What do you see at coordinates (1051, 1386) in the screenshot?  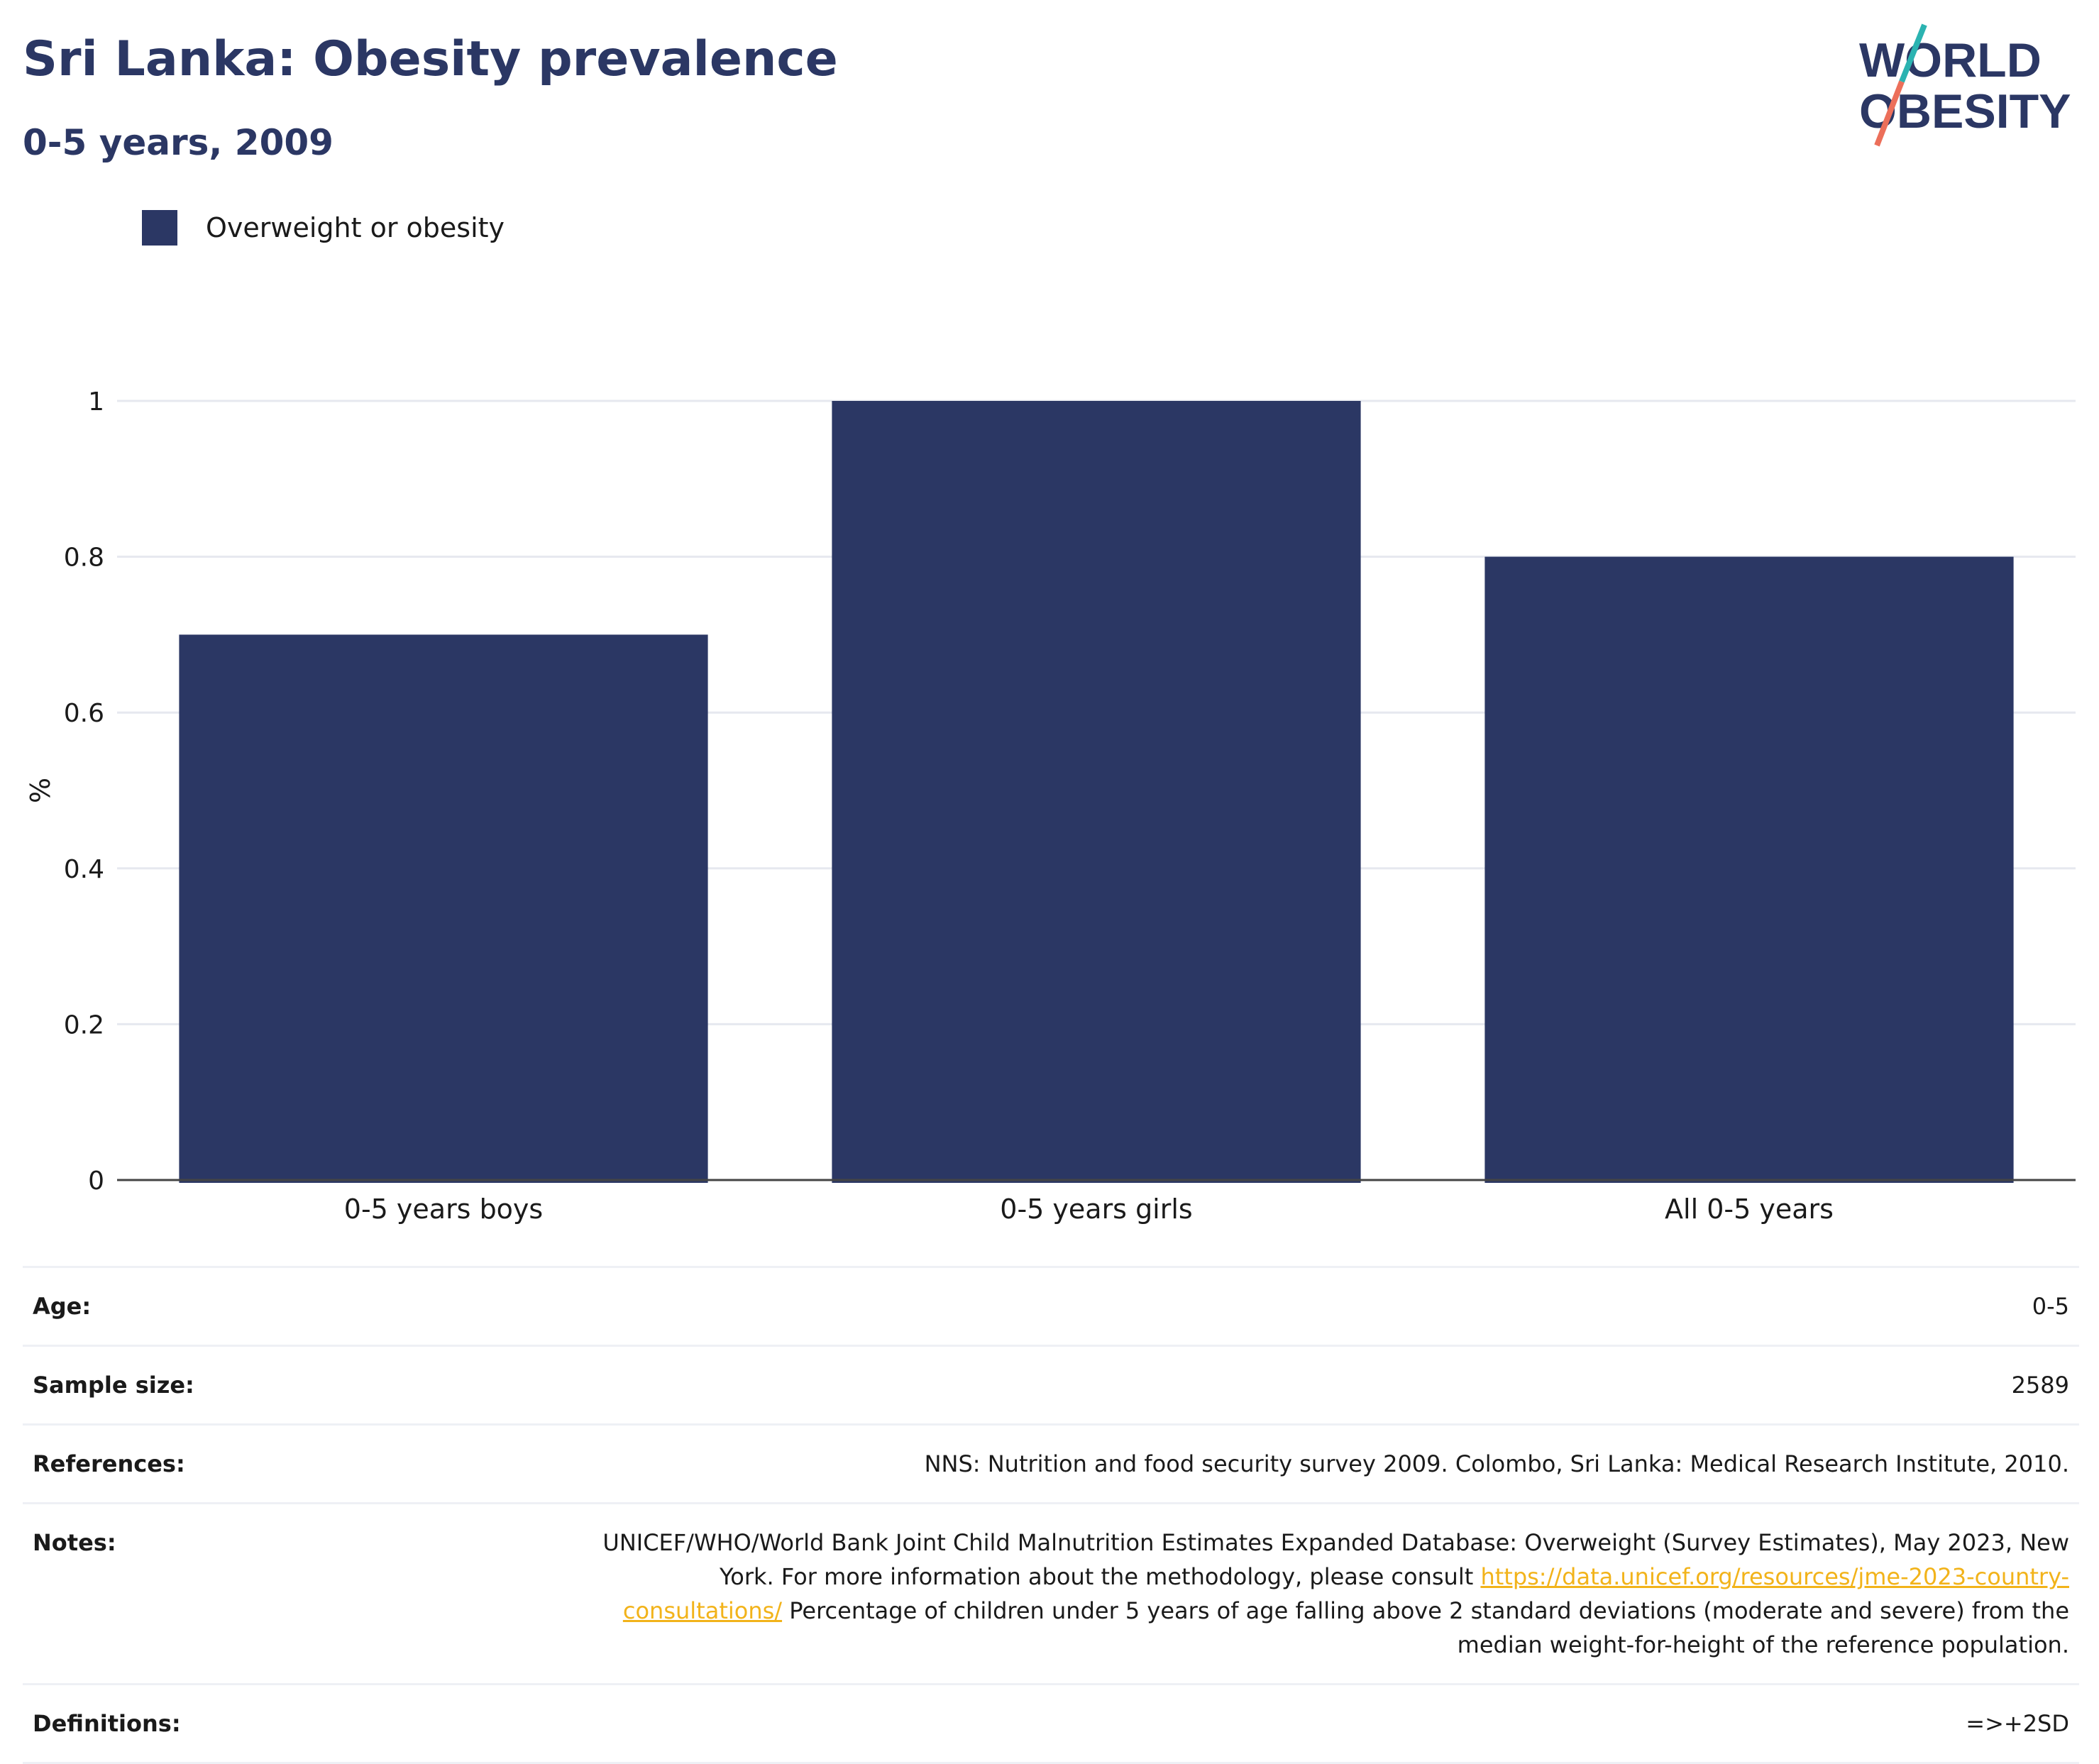 I see `info-row-sample-size: Sample size: 2589` at bounding box center [1051, 1386].